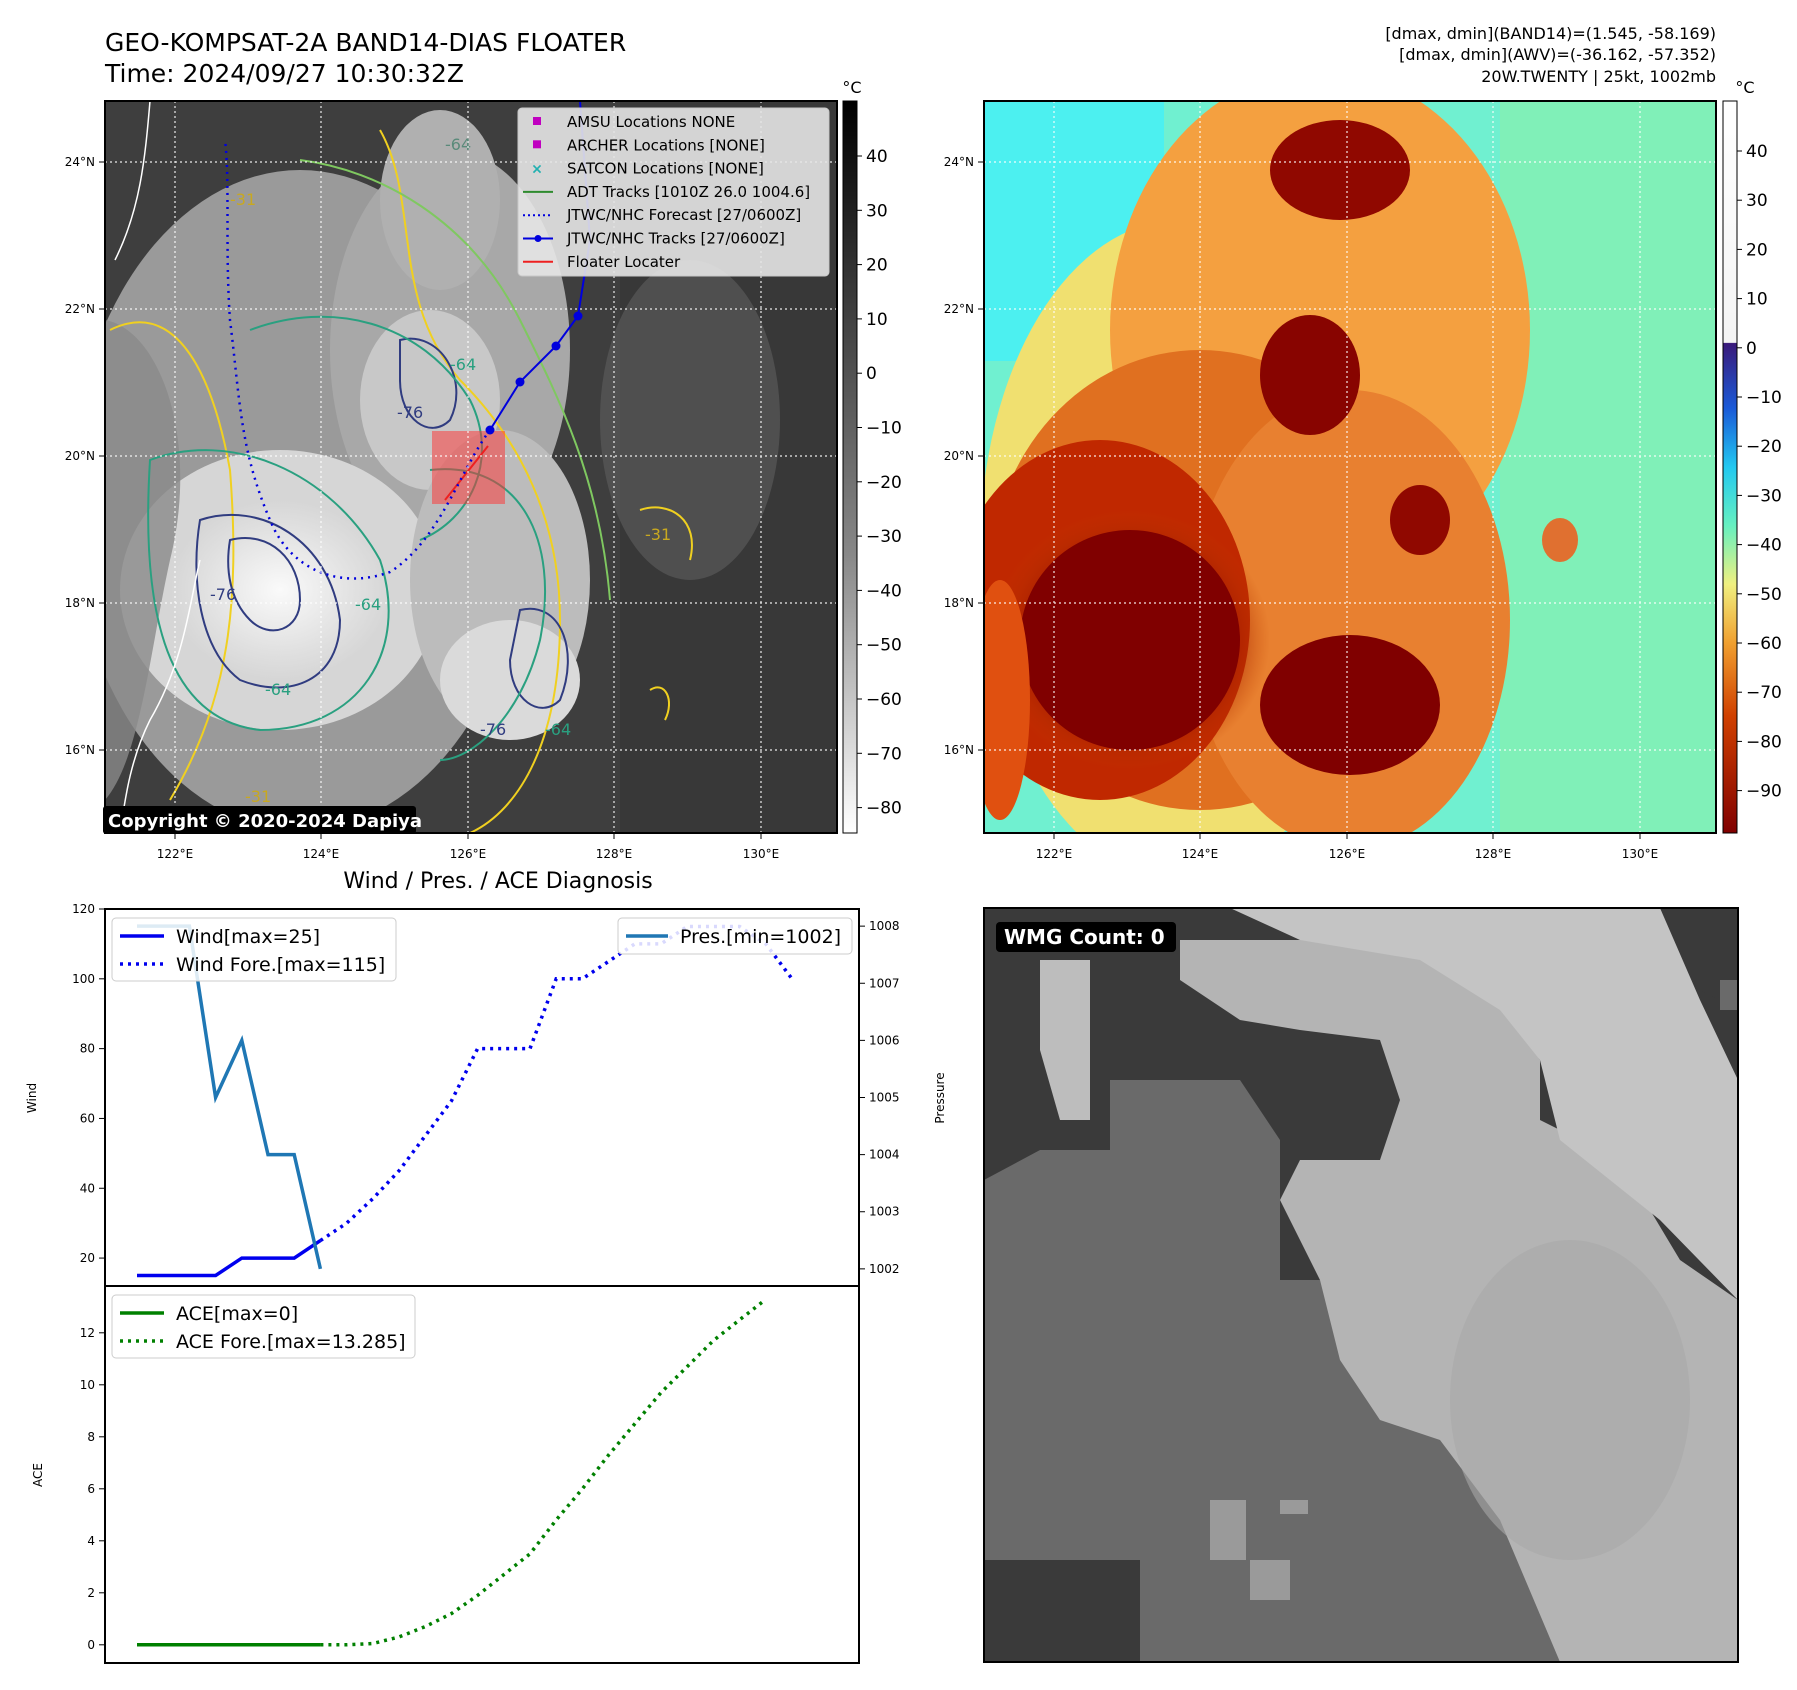 Image resolution: width=1797 pixels, height=1690 pixels. What do you see at coordinates (291, 1342) in the screenshot?
I see `legend-ace-fore: ACE Fore.[max=13.285]` at bounding box center [291, 1342].